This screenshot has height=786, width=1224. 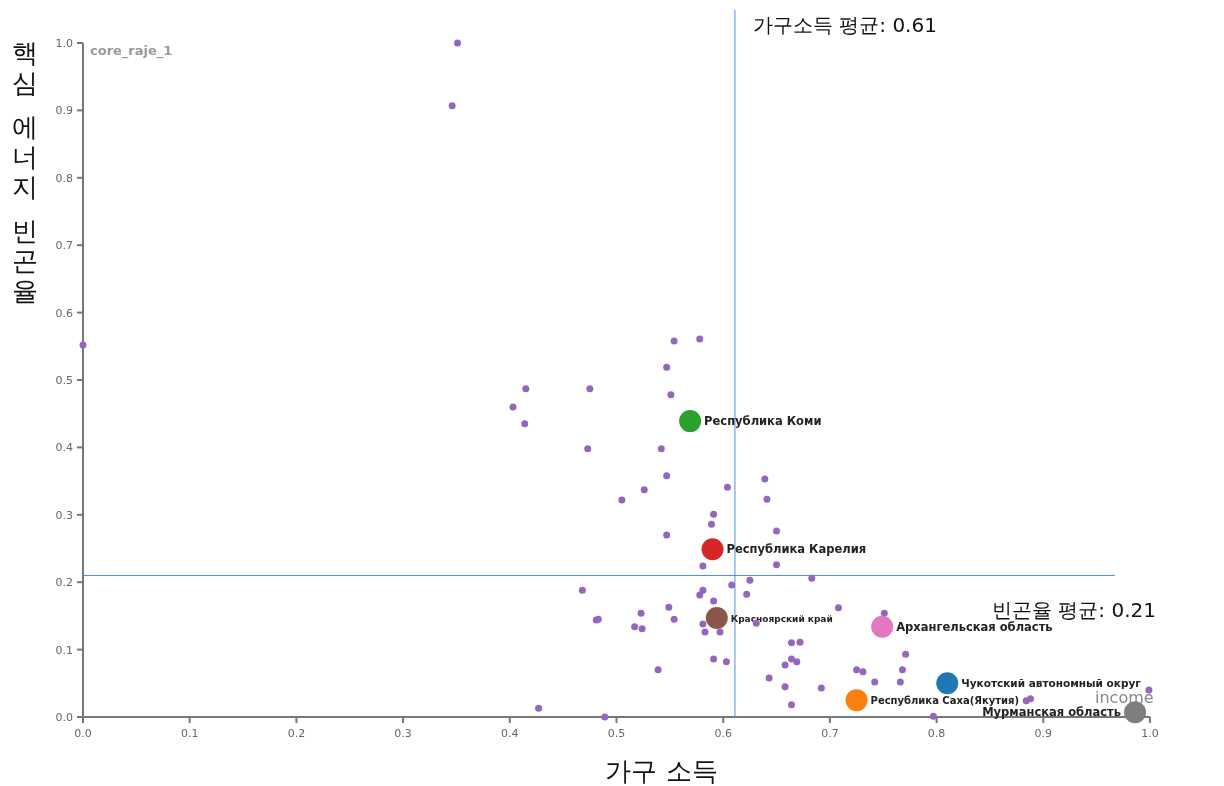 I want to click on y-tick-label: 0.0, so click(x=64, y=717).